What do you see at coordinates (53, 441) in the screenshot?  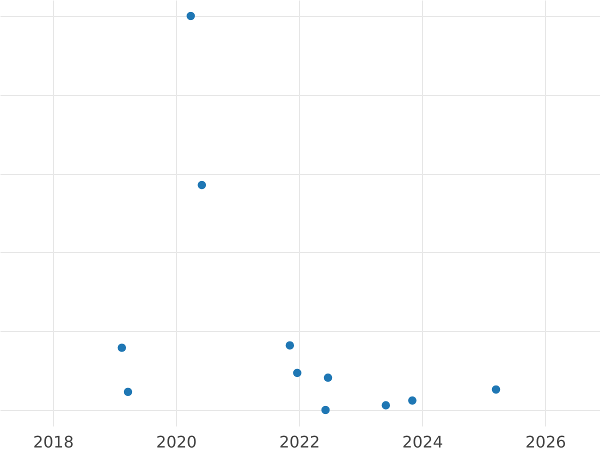 I see `x-tick-label: 2018` at bounding box center [53, 441].